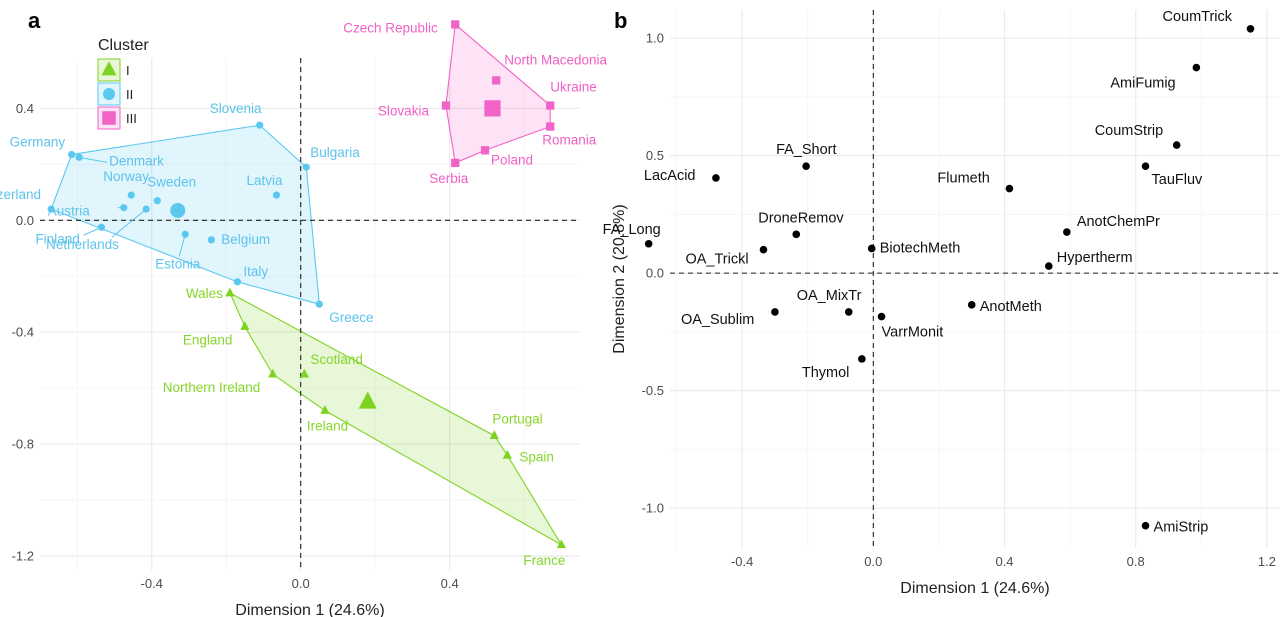 This screenshot has width=1283, height=617. Describe the element at coordinates (23, 556) in the screenshot. I see `panel-a-y-tick-label: -1.2` at that location.